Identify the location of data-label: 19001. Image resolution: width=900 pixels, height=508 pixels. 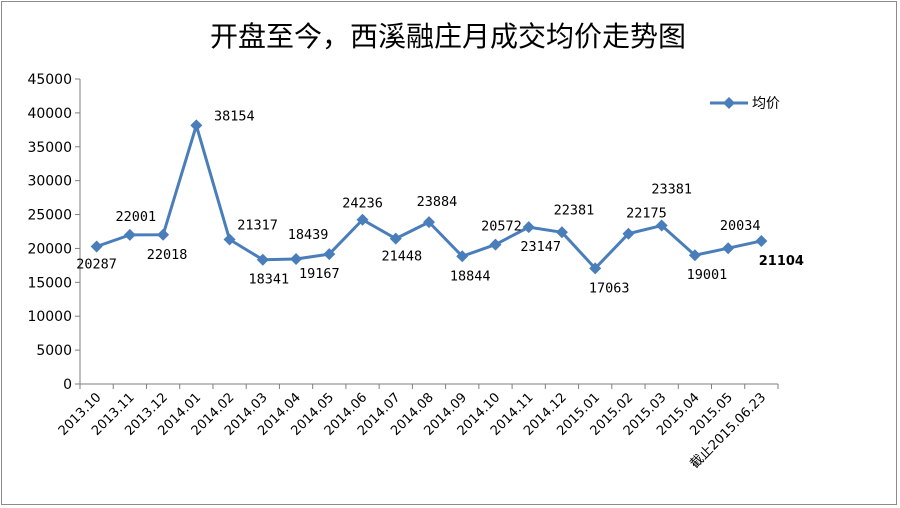
(707, 275).